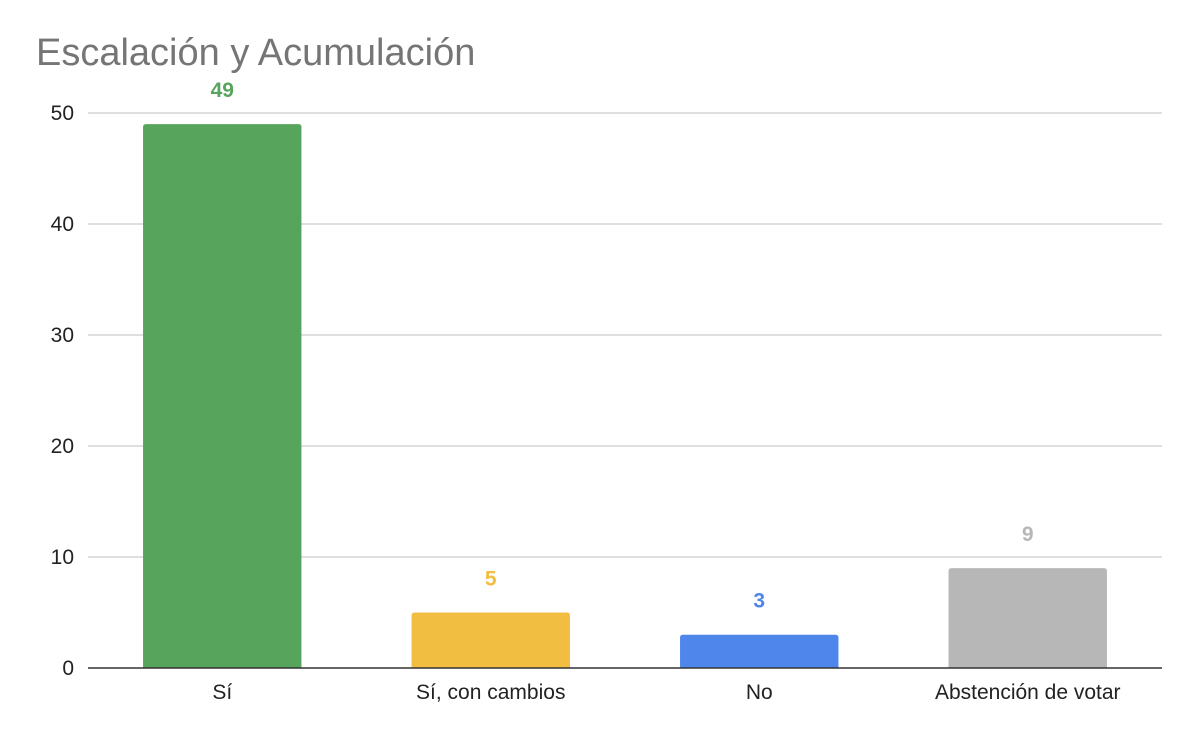 The height and width of the screenshot is (740, 1196). What do you see at coordinates (1028, 692) in the screenshot?
I see `x-category-label: Abstención de votar` at bounding box center [1028, 692].